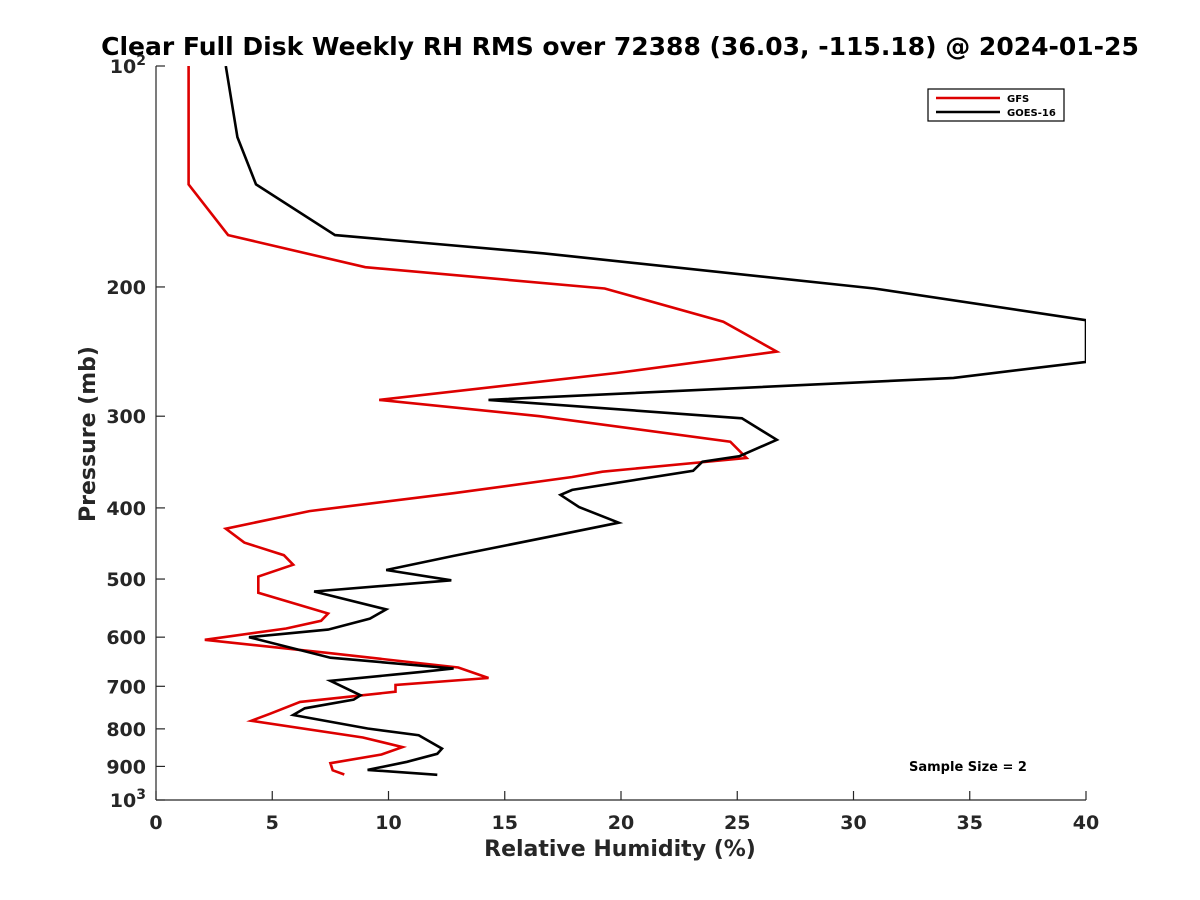 This screenshot has width=1200, height=900. What do you see at coordinates (126, 417) in the screenshot?
I see `y-tick-label: 300` at bounding box center [126, 417].